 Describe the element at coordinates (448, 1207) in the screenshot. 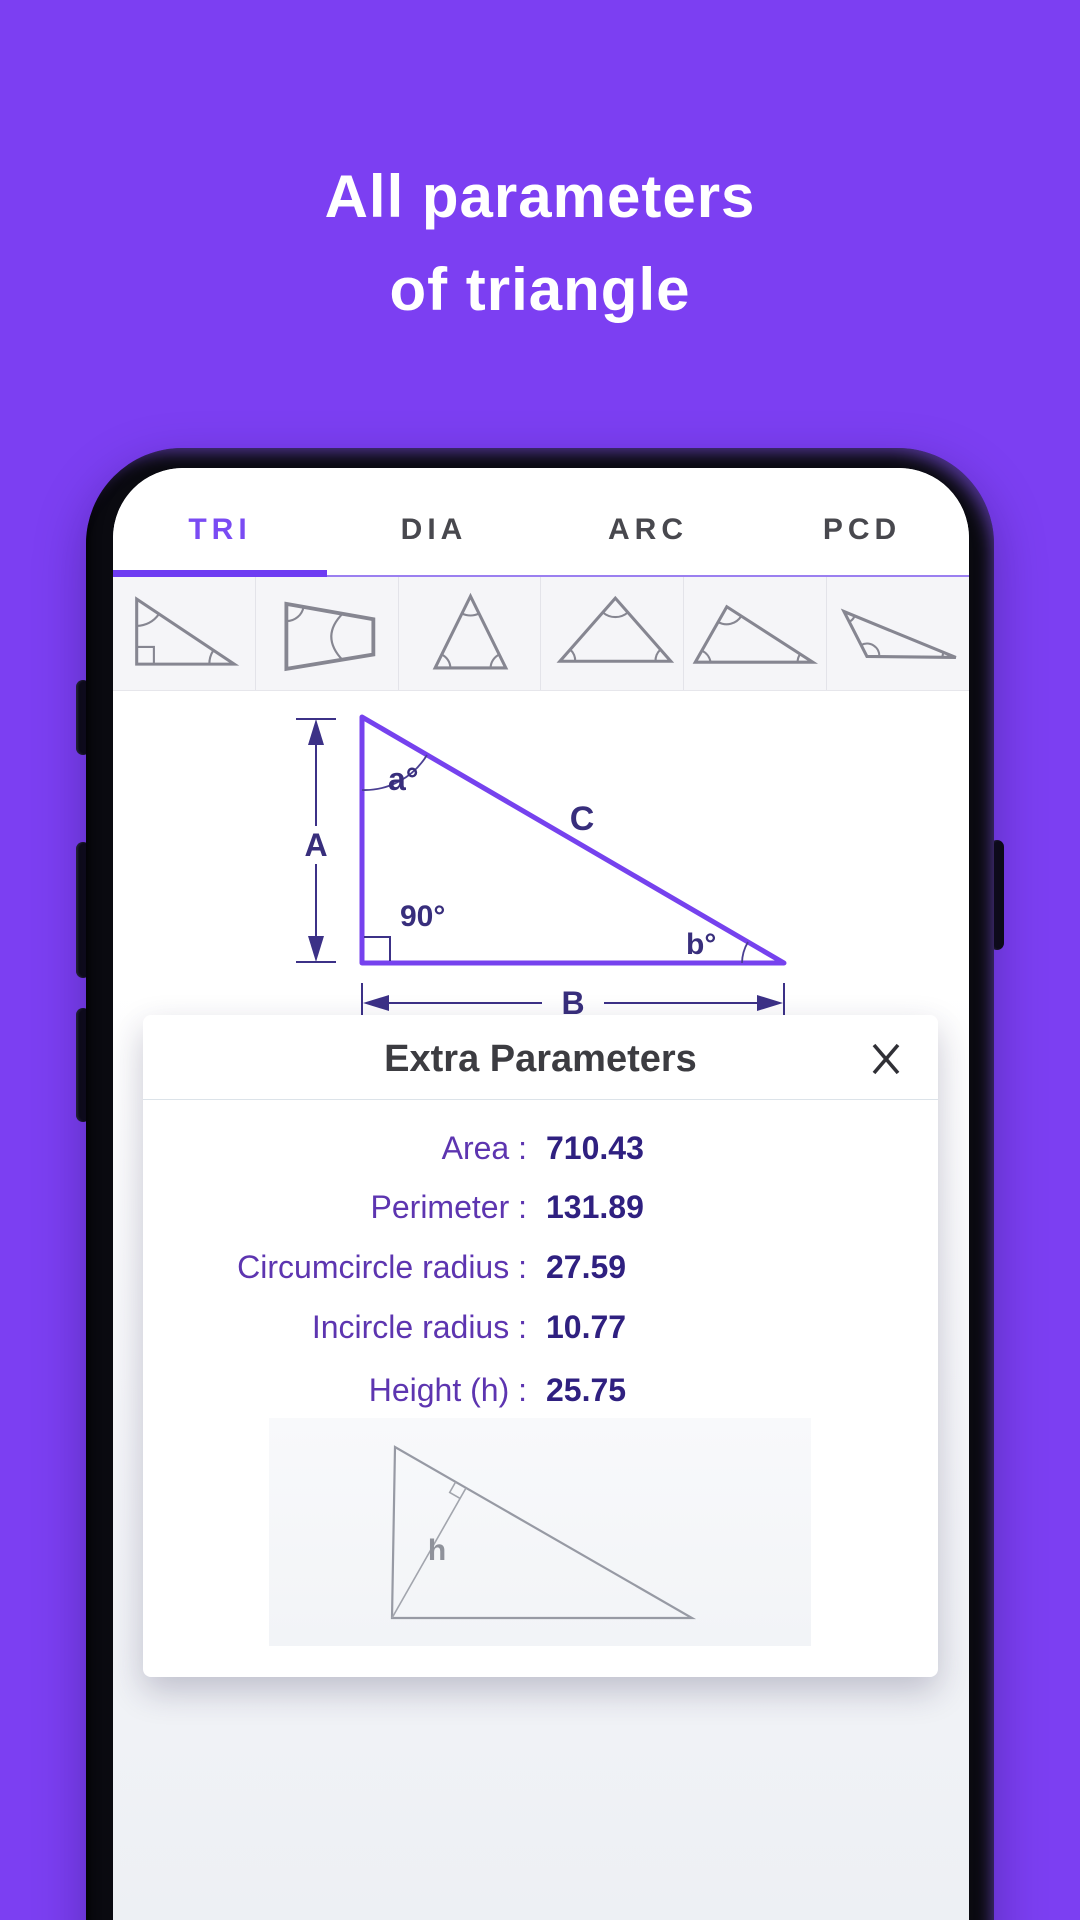

I see `parameter-label: Perimeter :` at that location.